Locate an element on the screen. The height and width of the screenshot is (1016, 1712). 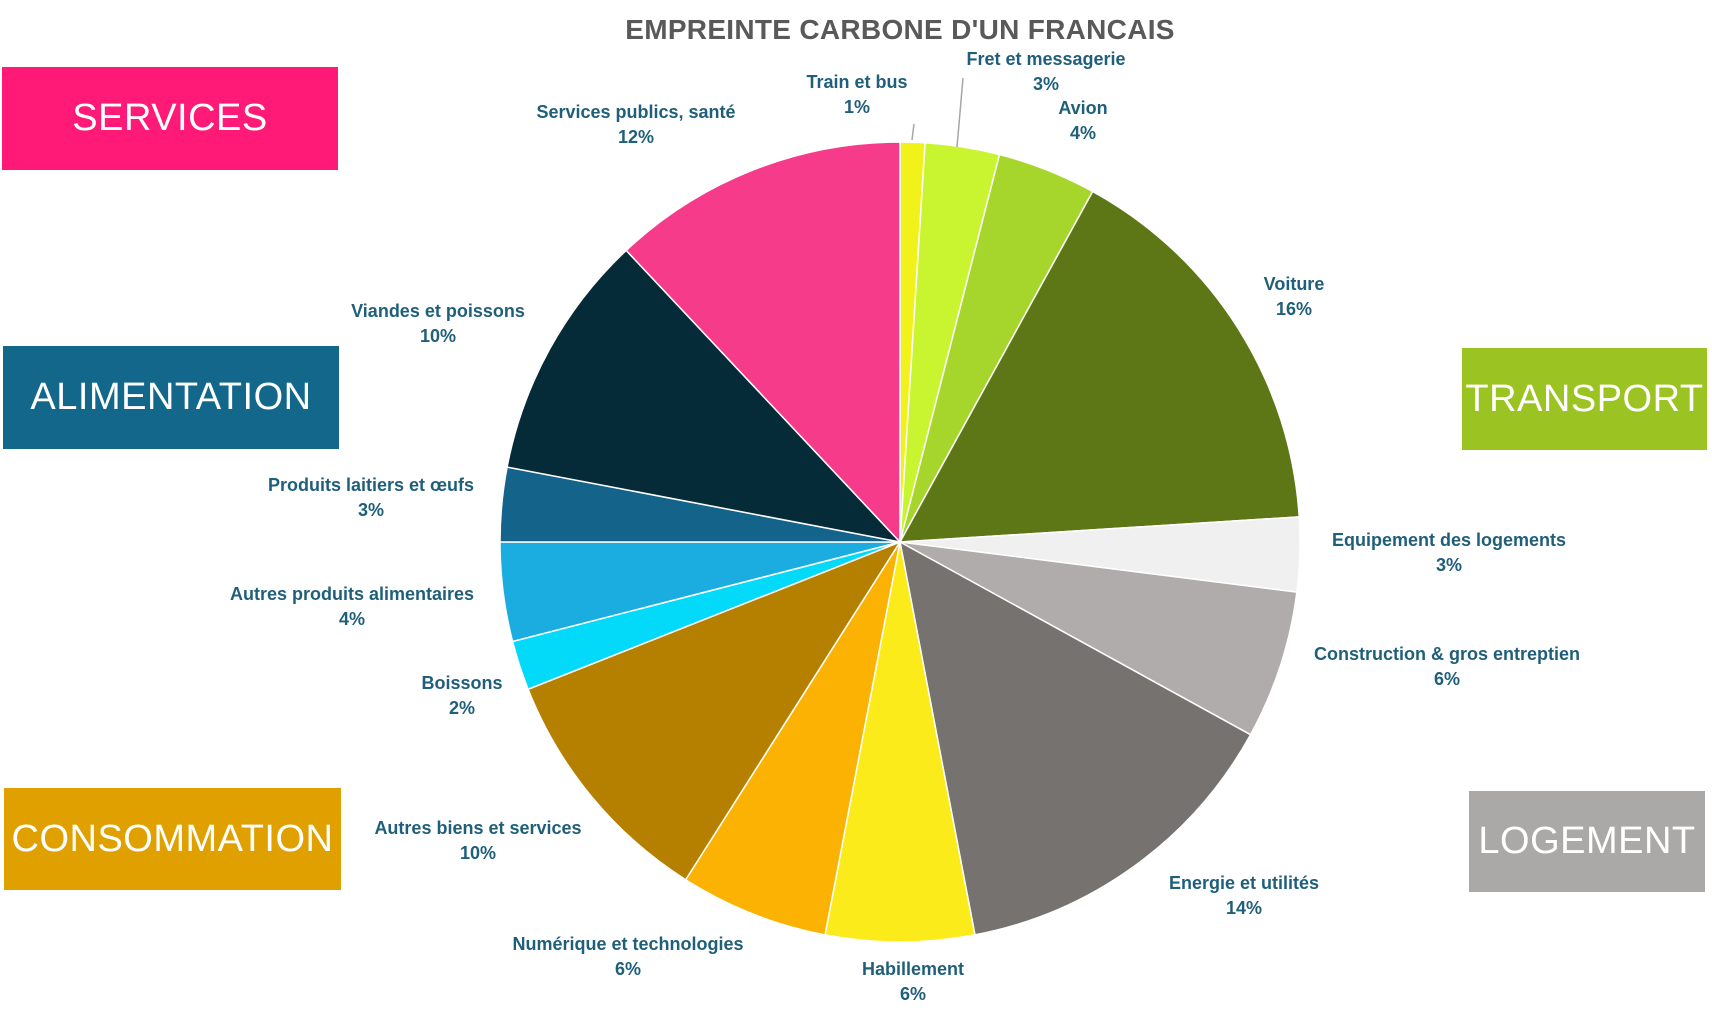
slice-label-energie-et-utilites: Energie et utilités 14% is located at coordinates (1244, 895).